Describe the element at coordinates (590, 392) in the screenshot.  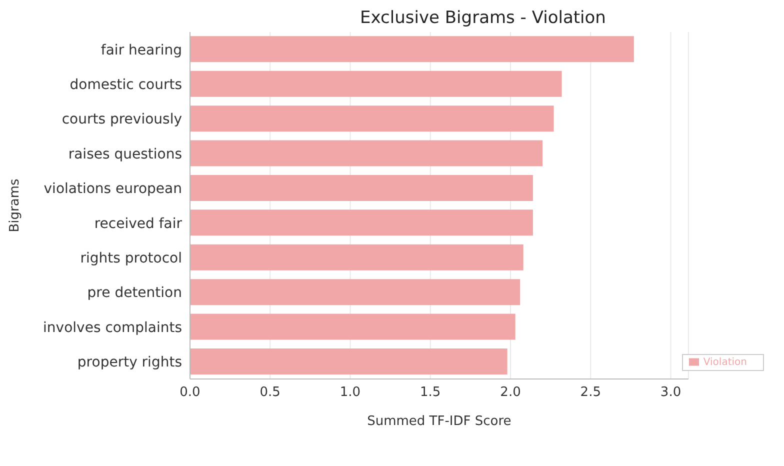
I see `x-tick-label: 2.5` at that location.